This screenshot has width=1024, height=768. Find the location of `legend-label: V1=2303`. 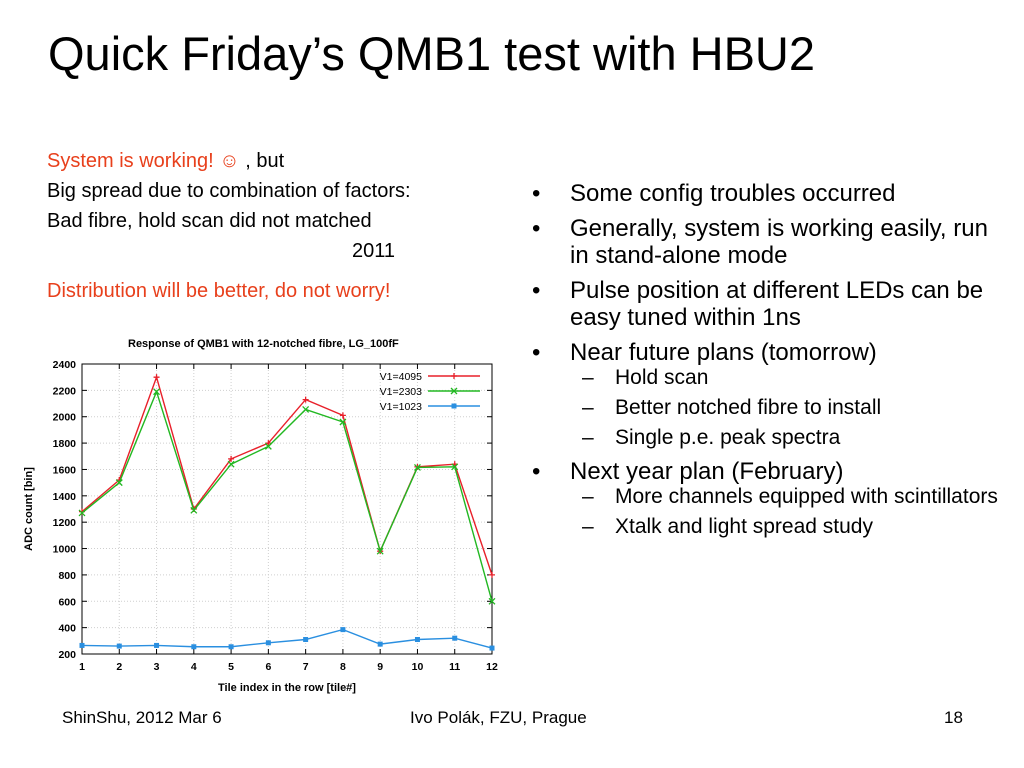

legend-label: V1=2303 is located at coordinates (401, 392).